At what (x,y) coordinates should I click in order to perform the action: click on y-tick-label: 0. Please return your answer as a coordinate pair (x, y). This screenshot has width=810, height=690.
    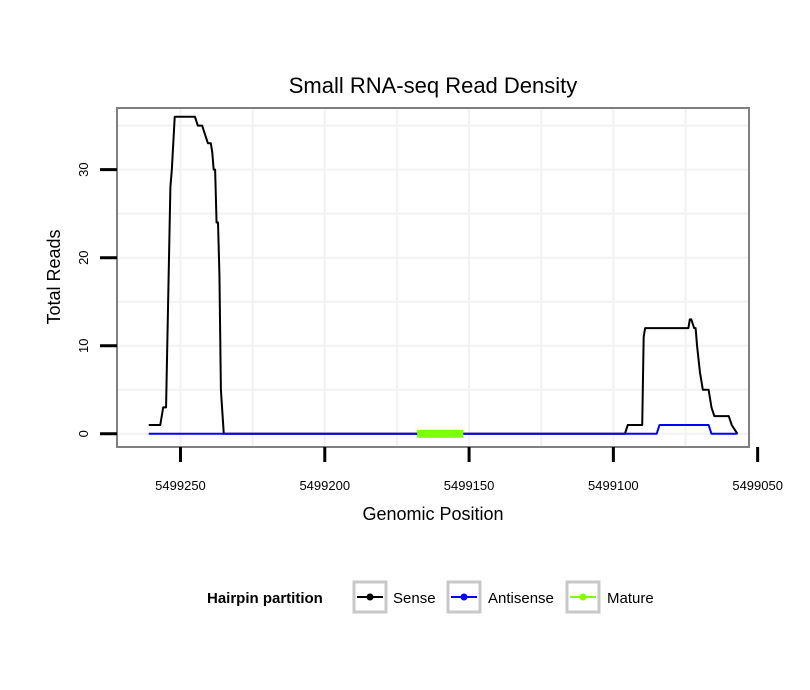
    Looking at the image, I should click on (83, 433).